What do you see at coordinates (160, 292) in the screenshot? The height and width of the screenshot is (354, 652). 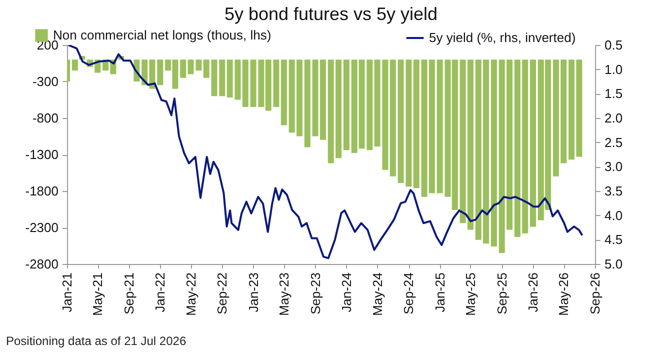 I see `x-tick-label: Jan-22` at bounding box center [160, 292].